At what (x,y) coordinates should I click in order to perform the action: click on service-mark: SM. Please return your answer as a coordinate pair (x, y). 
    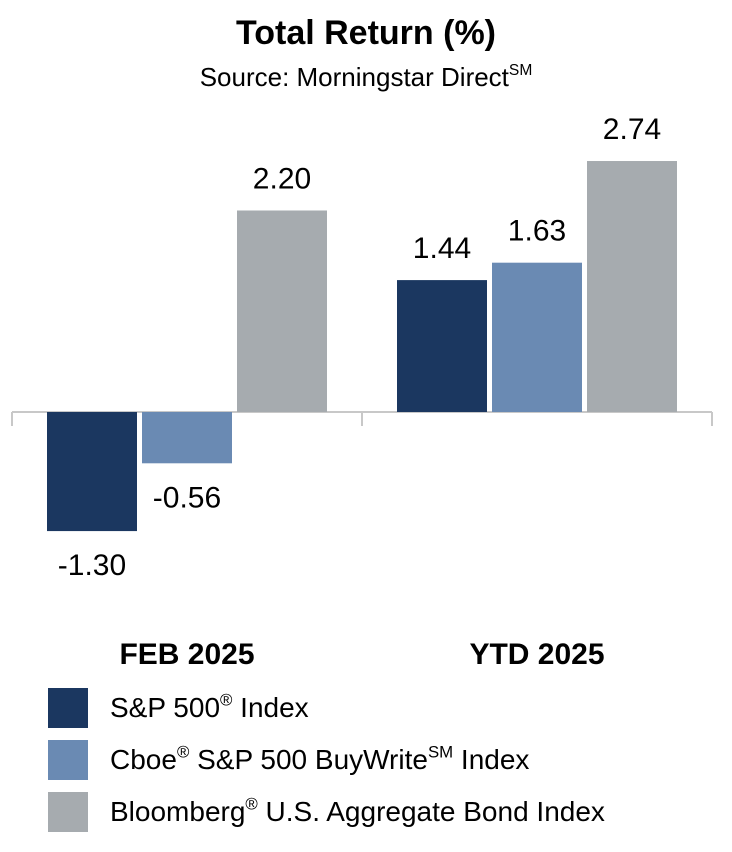
    Looking at the image, I should click on (440, 752).